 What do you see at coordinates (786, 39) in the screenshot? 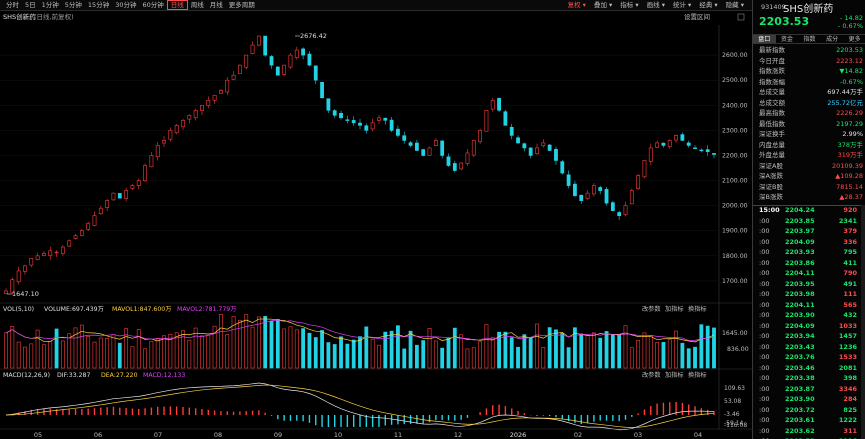
I see `panel-tab-1: 资金` at bounding box center [786, 39].